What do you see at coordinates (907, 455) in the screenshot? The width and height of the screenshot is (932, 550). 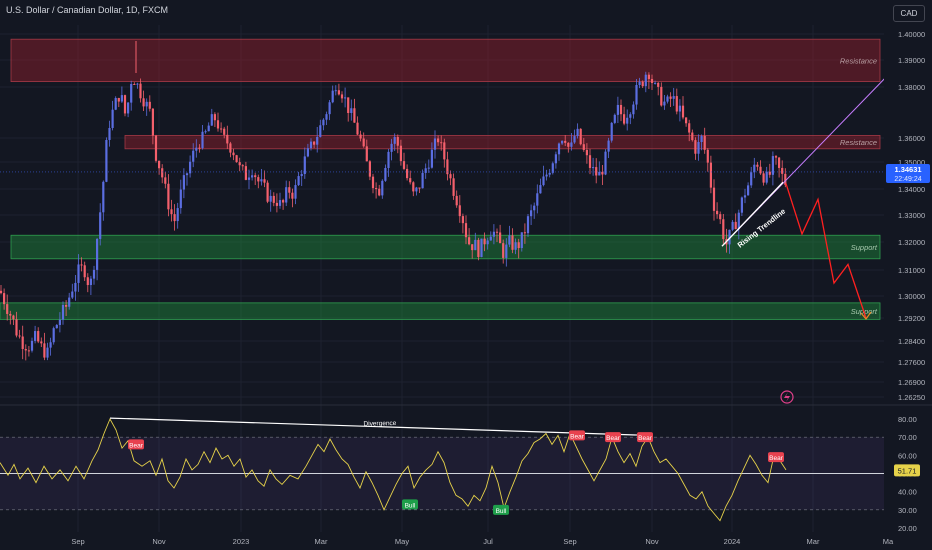 I see `rsi-tick-label: 60.00` at bounding box center [907, 455].